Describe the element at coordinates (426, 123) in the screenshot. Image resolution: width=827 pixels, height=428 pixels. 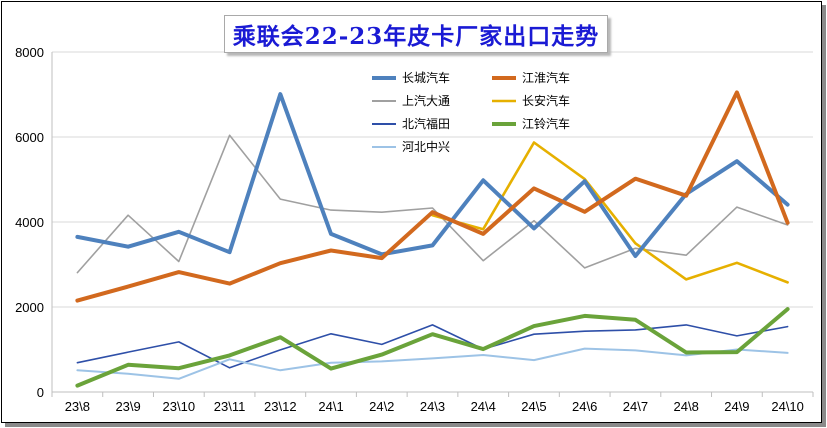
I see `legend-label: 北汽福田` at that location.